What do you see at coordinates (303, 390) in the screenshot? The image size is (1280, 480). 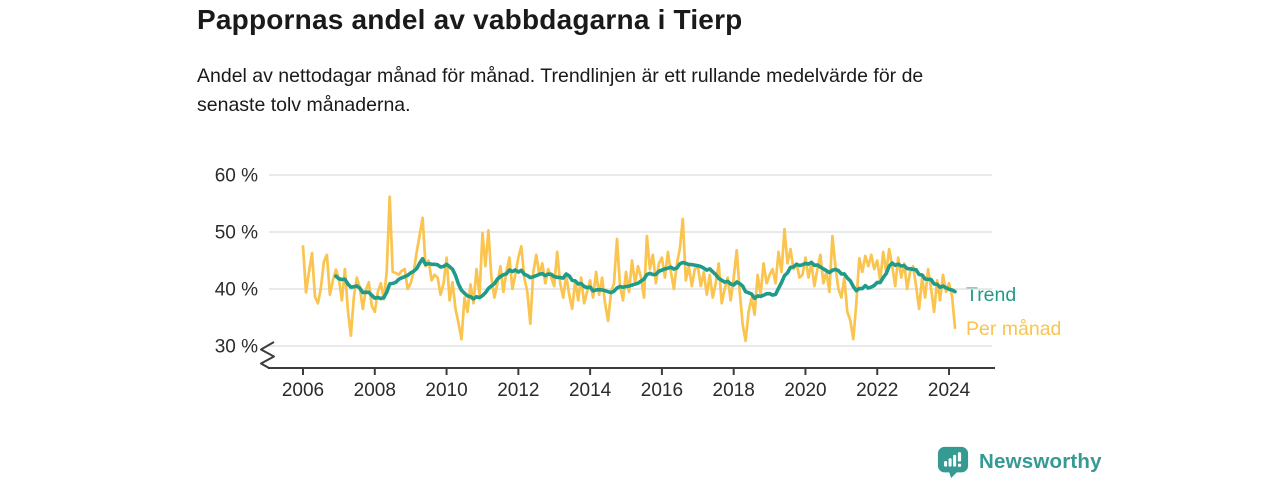 I see `x-axis-tick-label: 2006` at bounding box center [303, 390].